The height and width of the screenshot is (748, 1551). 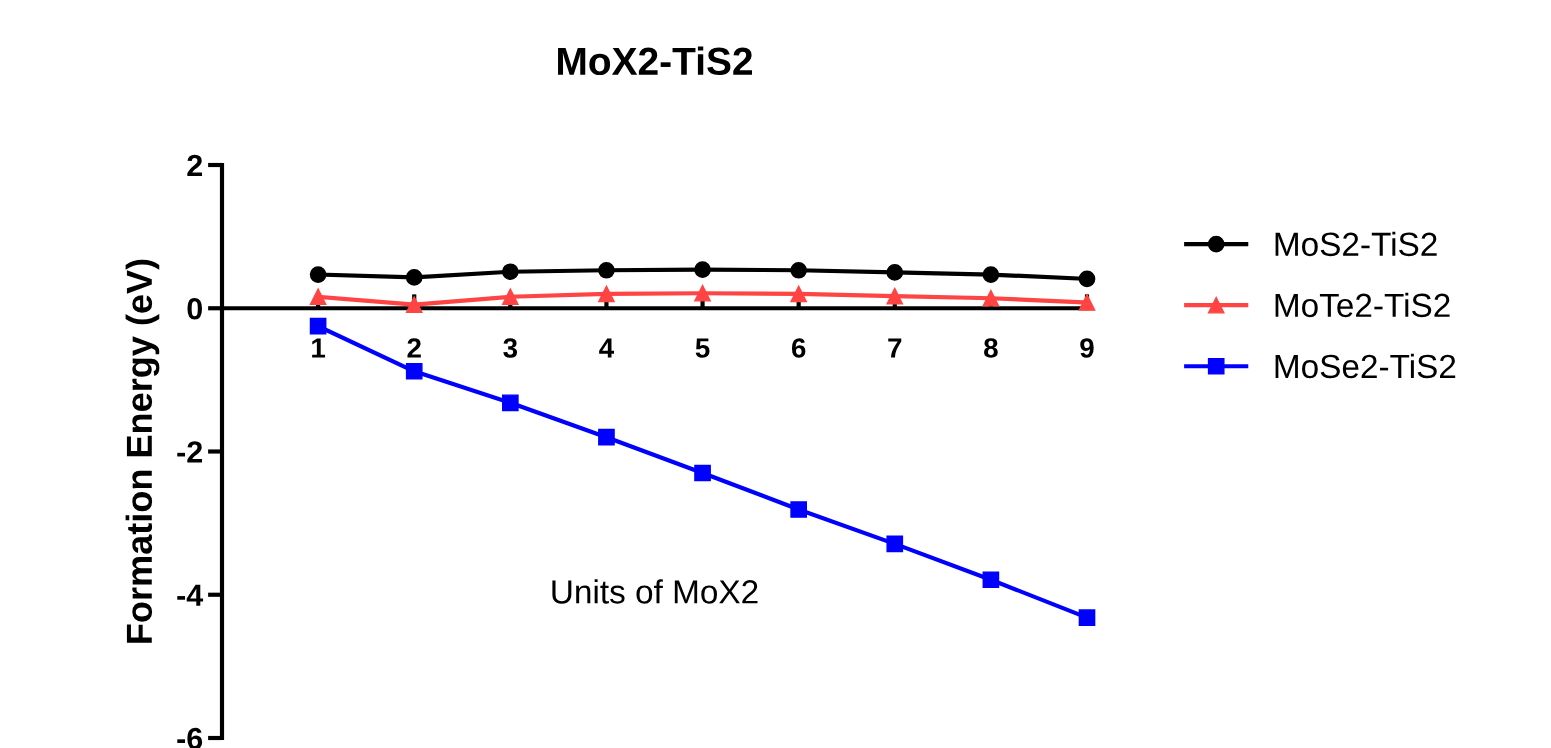 I want to click on y-tick-label: 0, so click(x=194, y=308).